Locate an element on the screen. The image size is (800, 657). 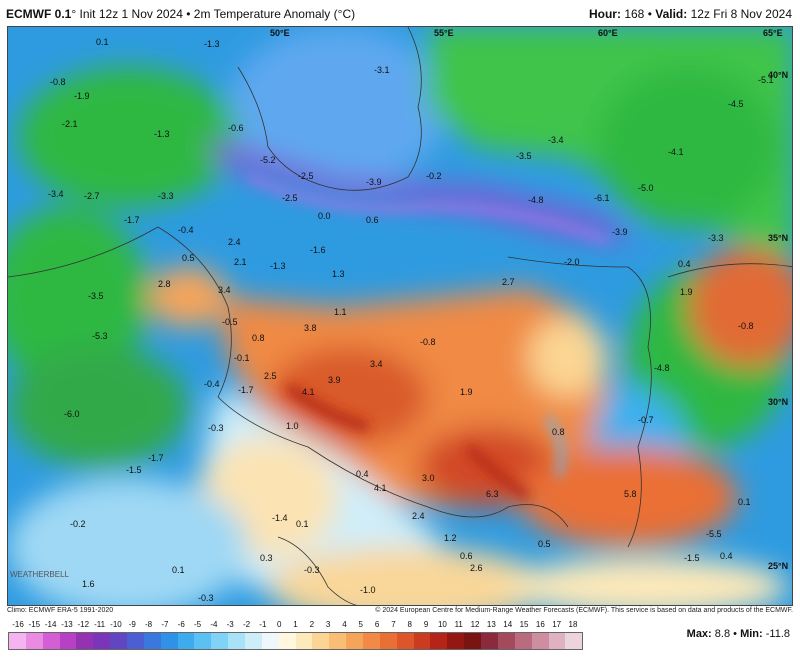
value-label: -0.3 is located at coordinates (216, 428).